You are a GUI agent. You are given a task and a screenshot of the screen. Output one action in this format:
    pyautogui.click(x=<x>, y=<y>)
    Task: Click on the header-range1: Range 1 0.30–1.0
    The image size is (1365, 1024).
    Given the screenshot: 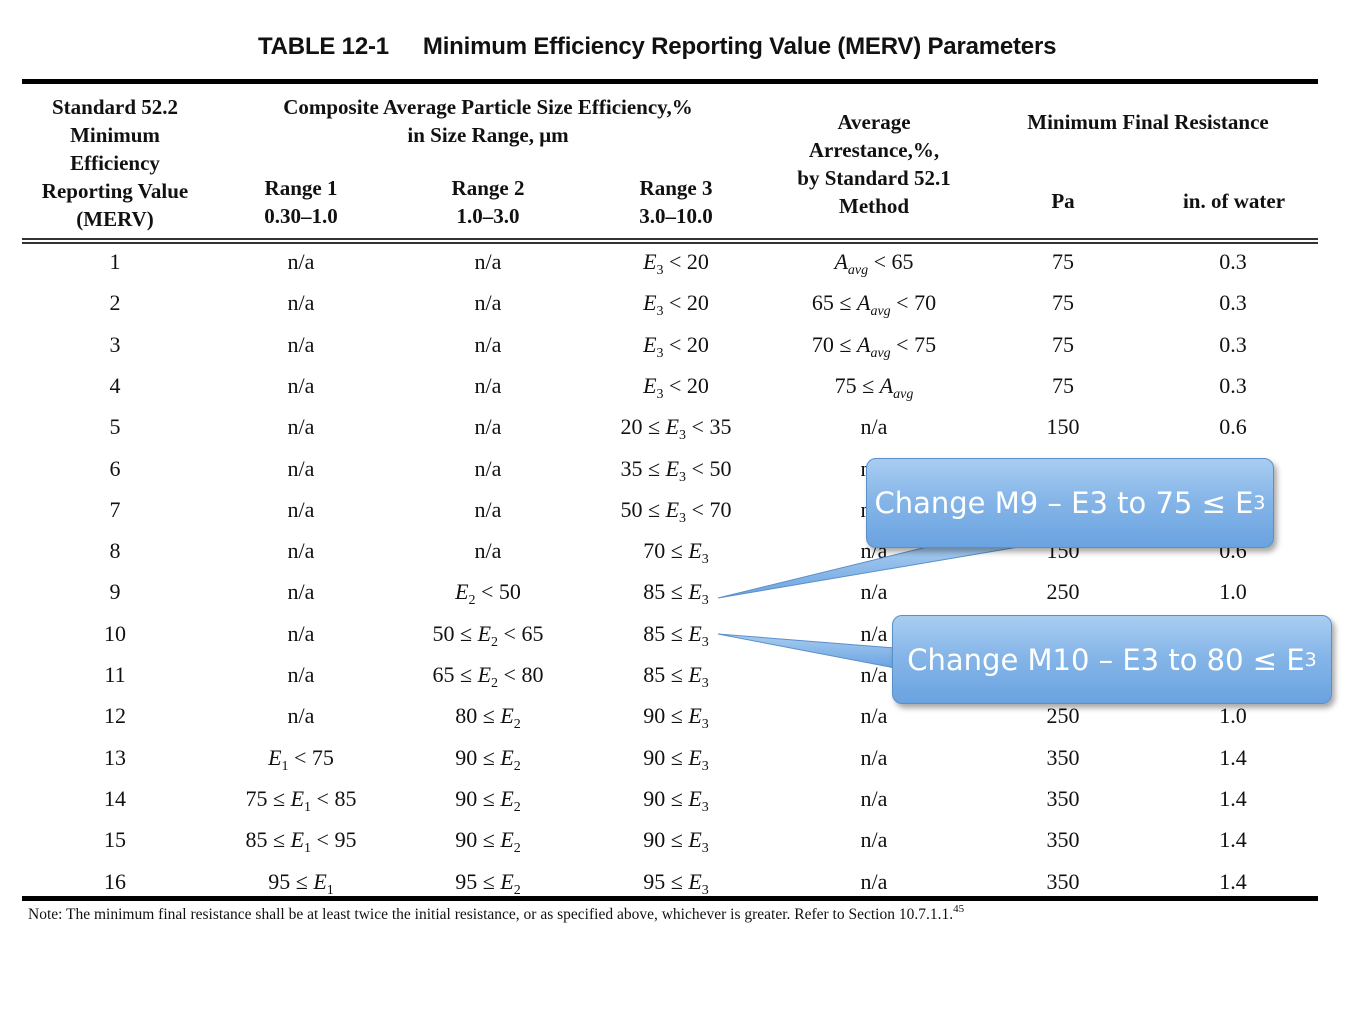 What is the action you would take?
    pyautogui.click(x=301, y=202)
    